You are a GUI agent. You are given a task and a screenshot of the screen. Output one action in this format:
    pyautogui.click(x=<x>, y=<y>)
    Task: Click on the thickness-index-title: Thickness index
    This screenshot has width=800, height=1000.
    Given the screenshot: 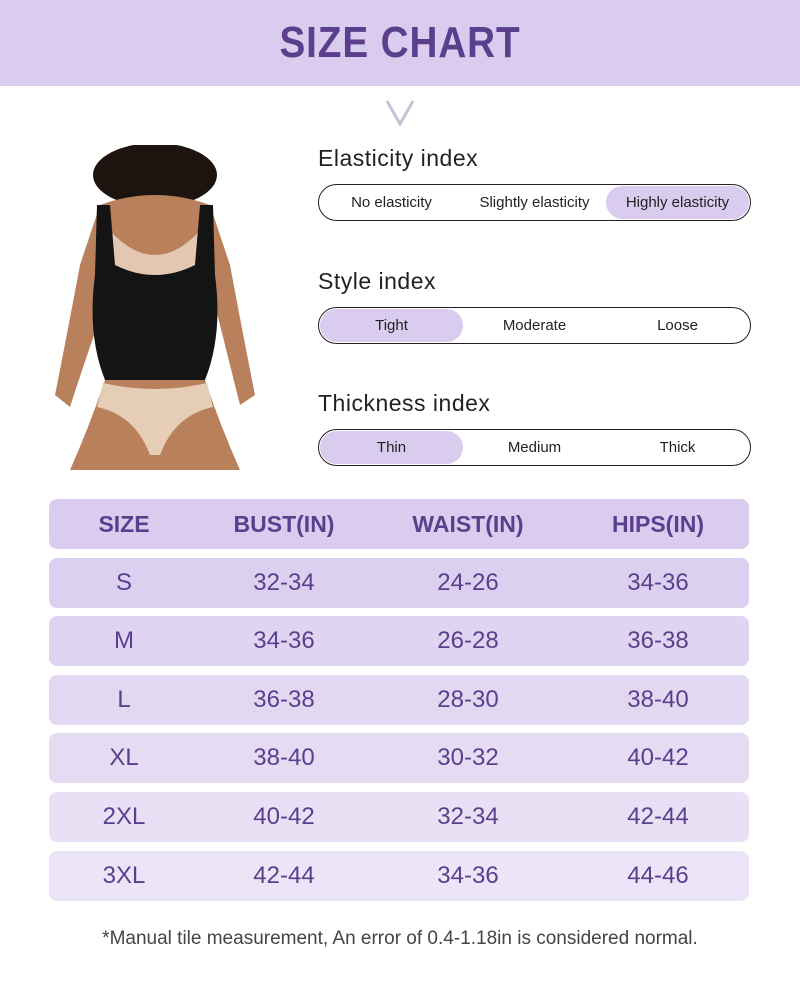 What is the action you would take?
    pyautogui.click(x=404, y=403)
    